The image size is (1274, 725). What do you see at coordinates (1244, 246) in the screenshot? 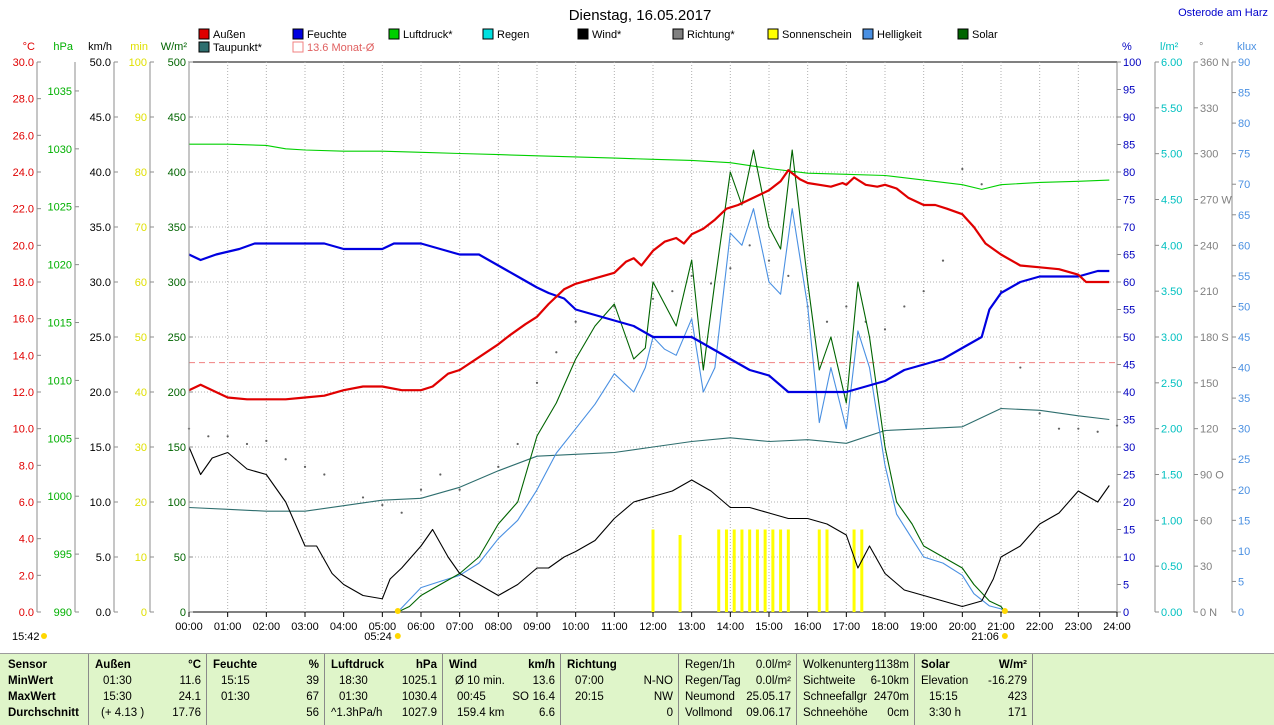
I see `lux-tick-label: 60` at bounding box center [1244, 246].